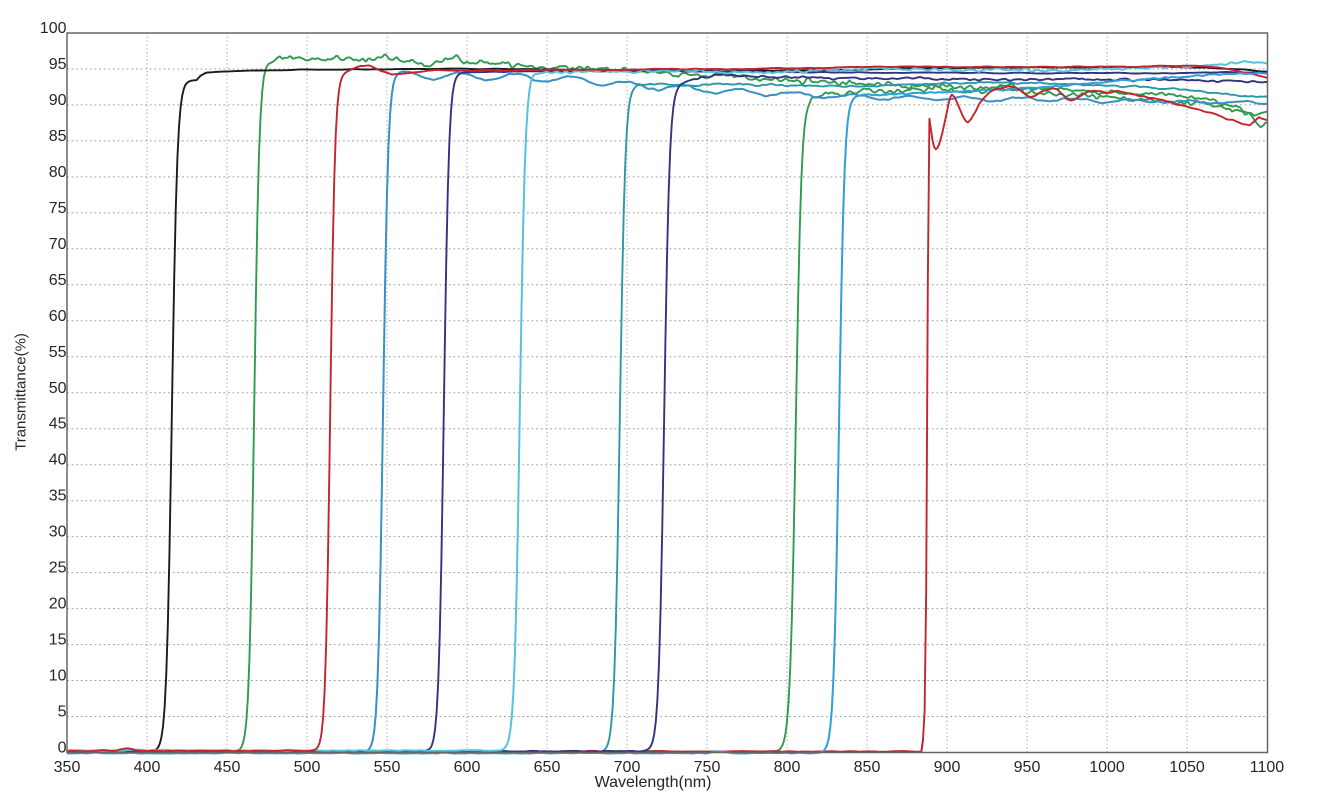 This screenshot has width=1318, height=795. What do you see at coordinates (787, 767) in the screenshot?
I see `svg-text: 800` at bounding box center [787, 767].